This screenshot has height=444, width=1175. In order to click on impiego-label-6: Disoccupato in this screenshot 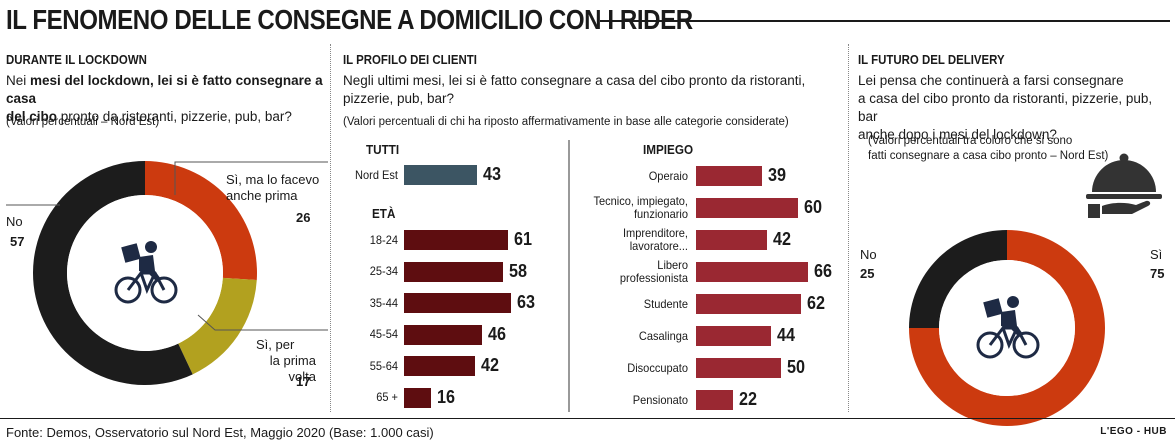, I will do `click(657, 367)`.